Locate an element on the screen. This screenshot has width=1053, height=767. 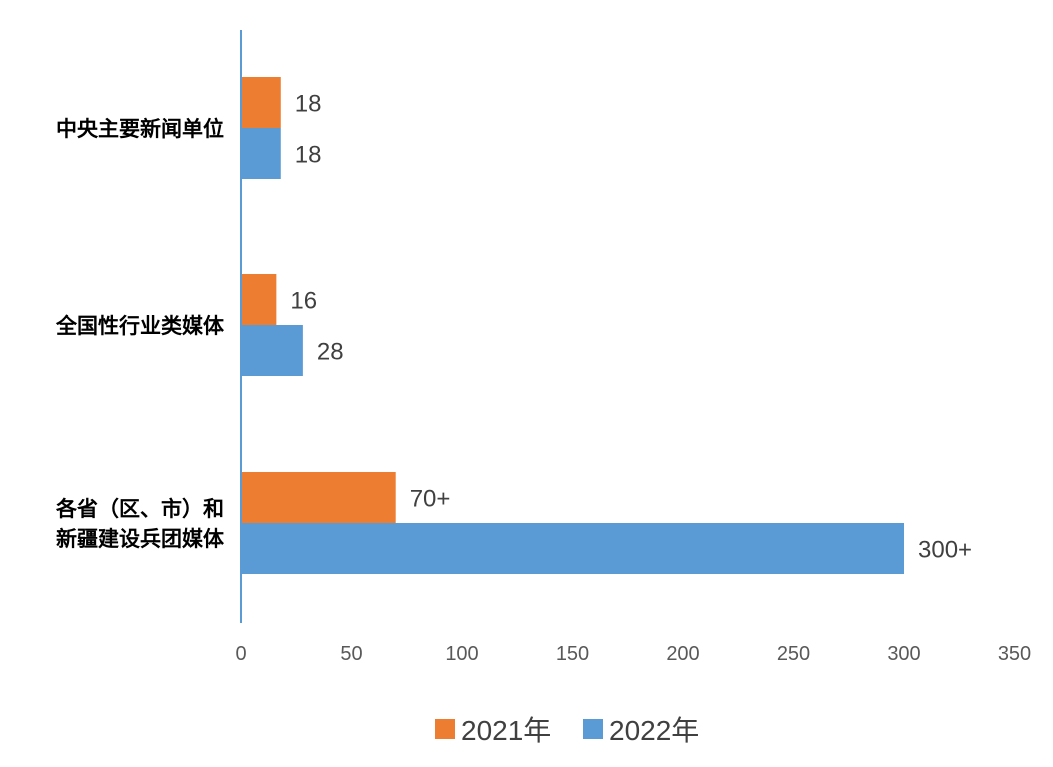
x-tick-label: 350 is located at coordinates (1014, 654).